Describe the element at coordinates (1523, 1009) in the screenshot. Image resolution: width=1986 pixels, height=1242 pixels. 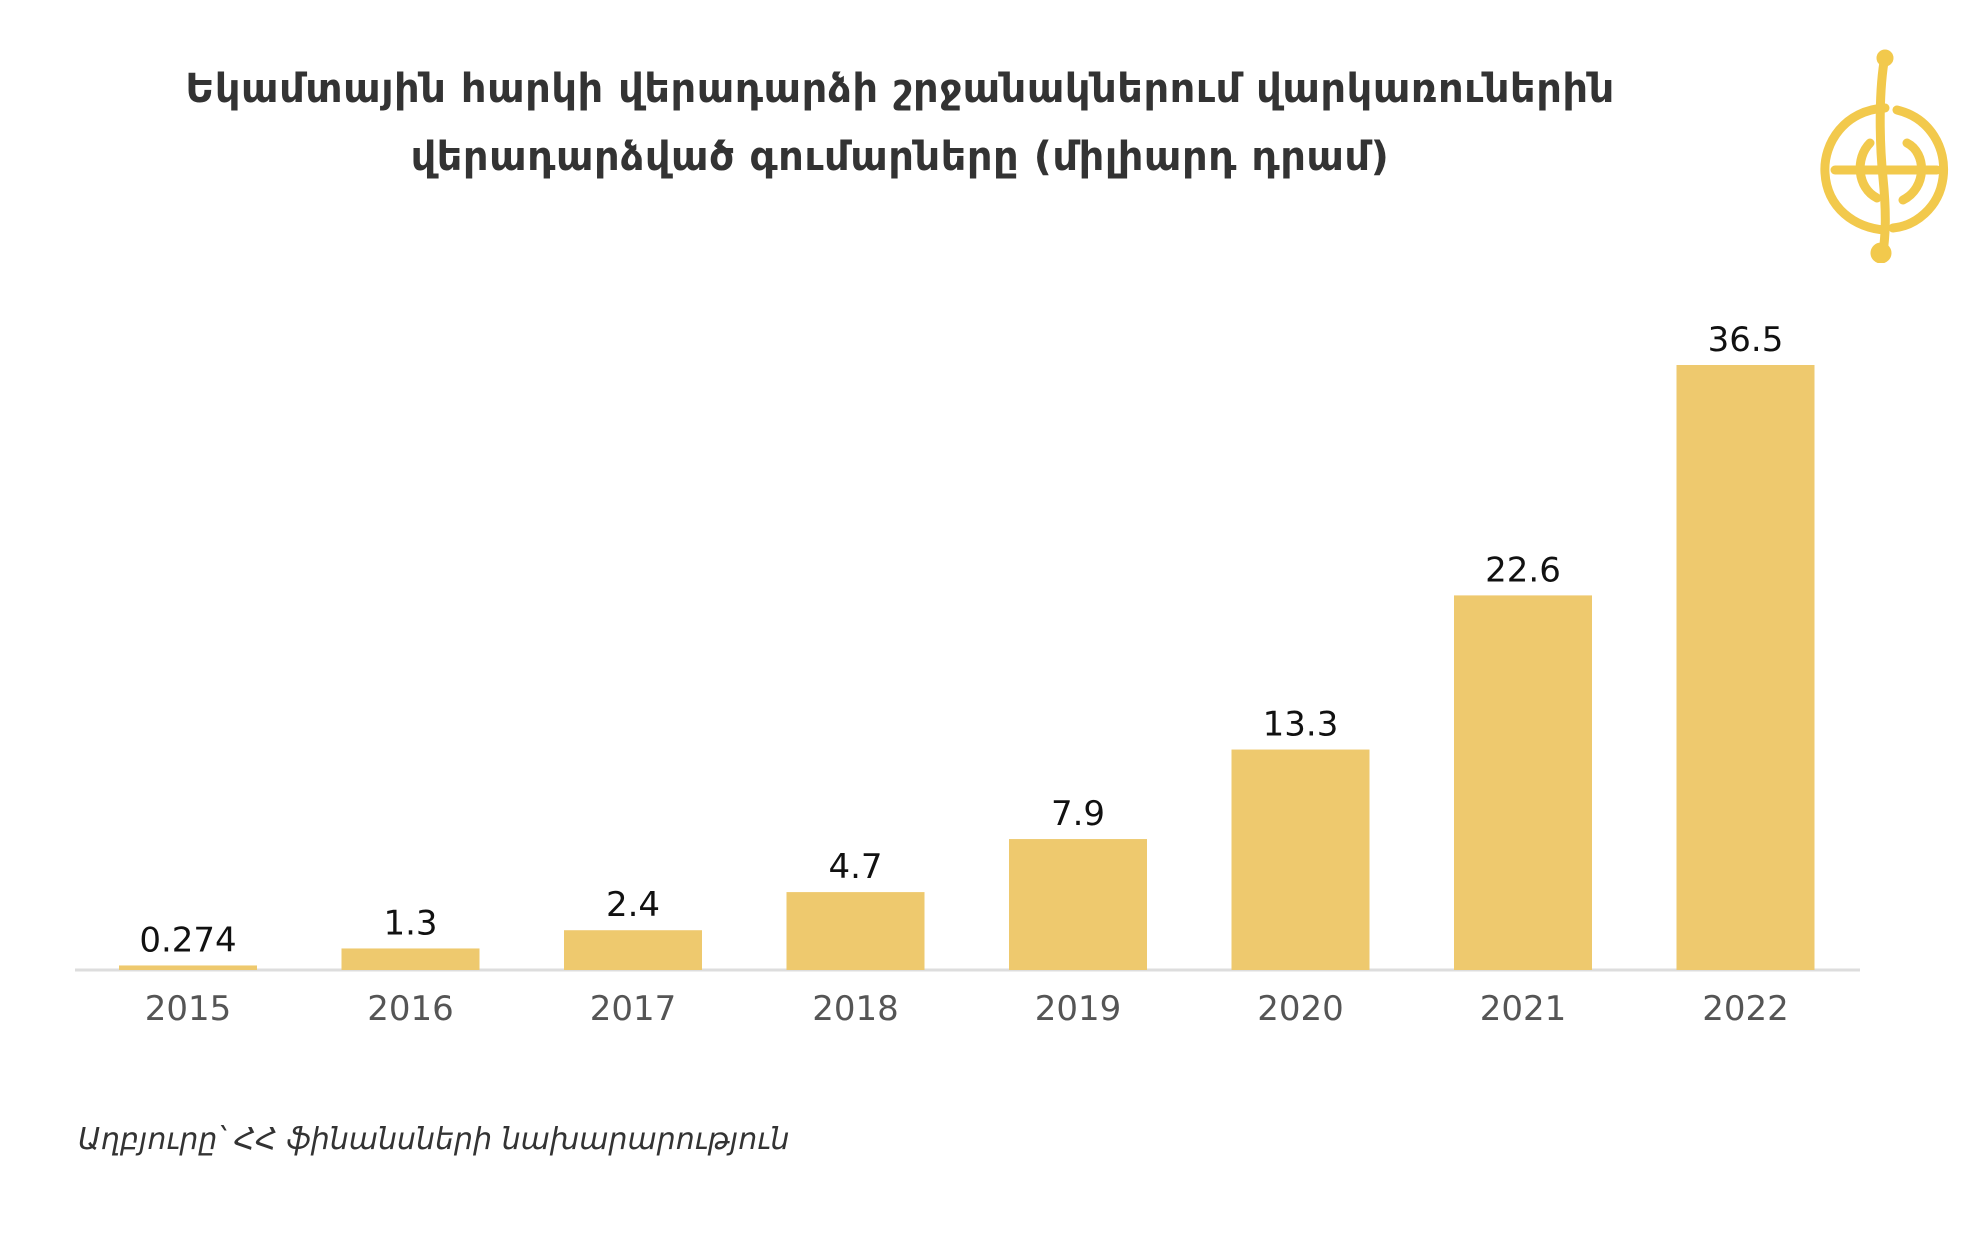
I see `x-tick-label-2021: 2021` at that location.